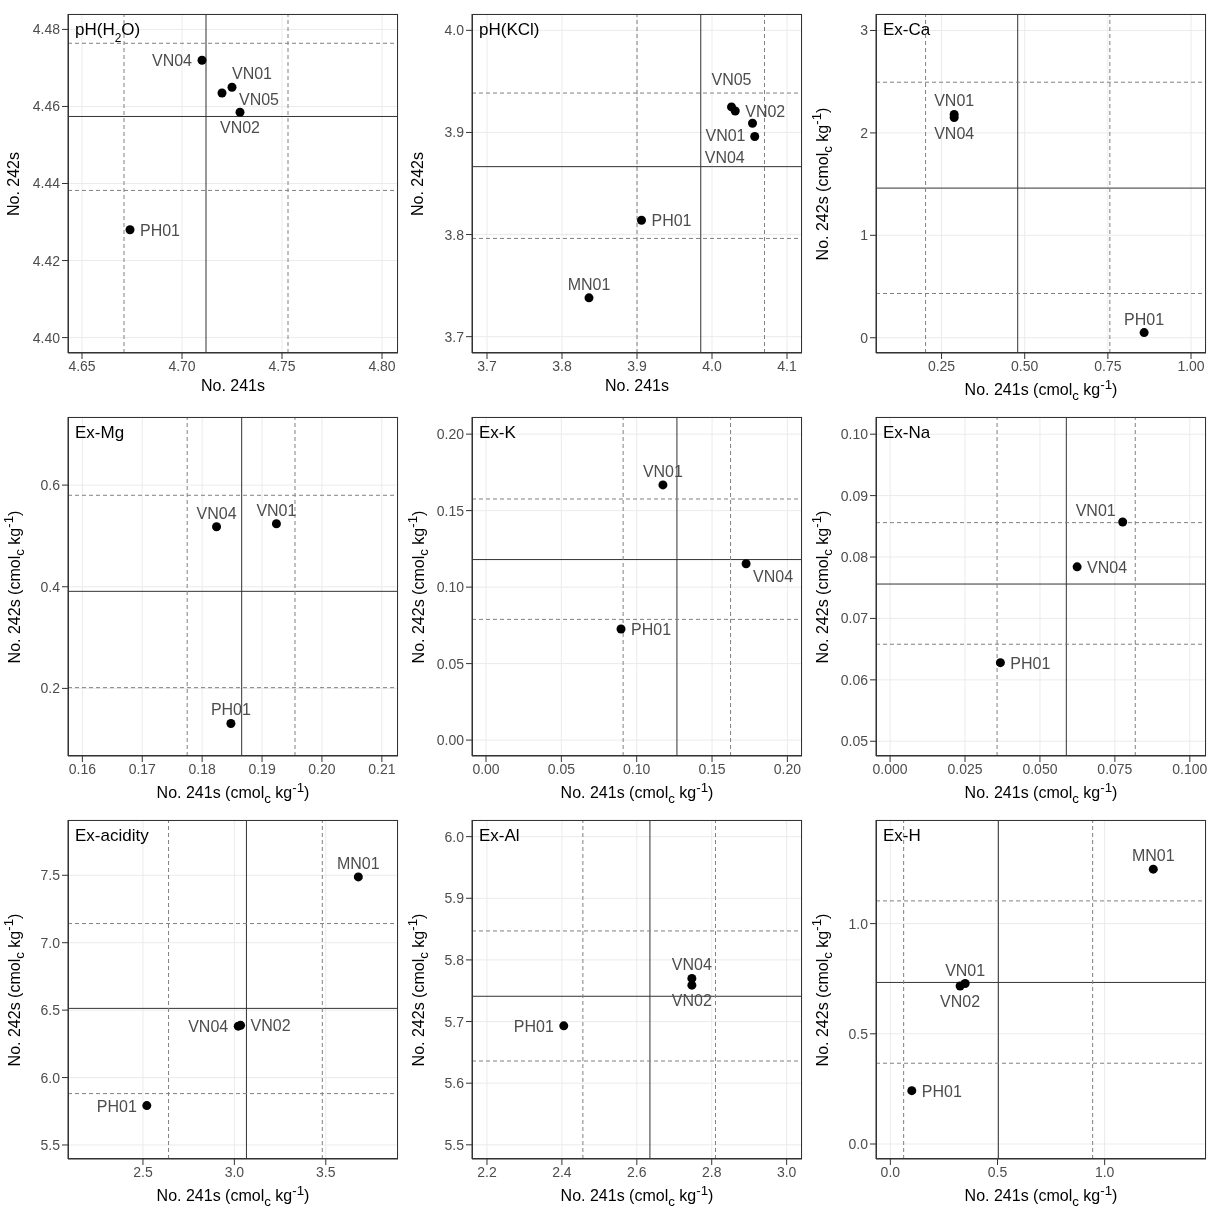 The height and width of the screenshot is (1209, 1214). I want to click on x-tick-label: 0.5, so click(997, 1171).